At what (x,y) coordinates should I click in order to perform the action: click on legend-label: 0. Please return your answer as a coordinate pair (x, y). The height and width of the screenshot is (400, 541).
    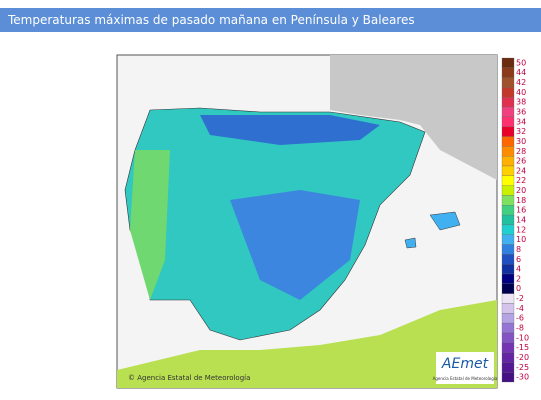
    Looking at the image, I should click on (518, 288).